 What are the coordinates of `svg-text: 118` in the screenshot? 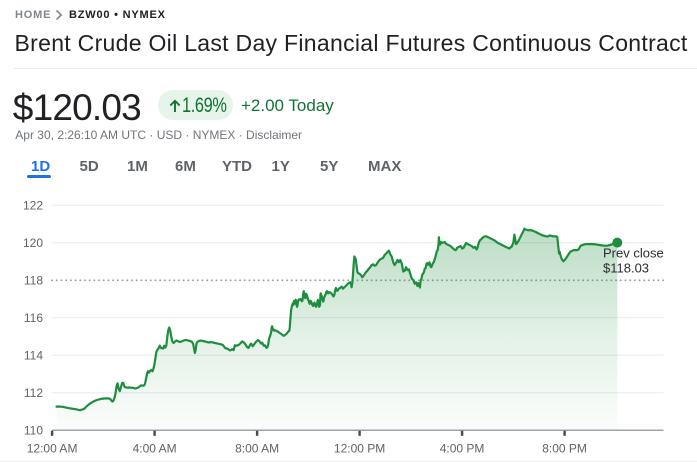 It's located at (33, 281).